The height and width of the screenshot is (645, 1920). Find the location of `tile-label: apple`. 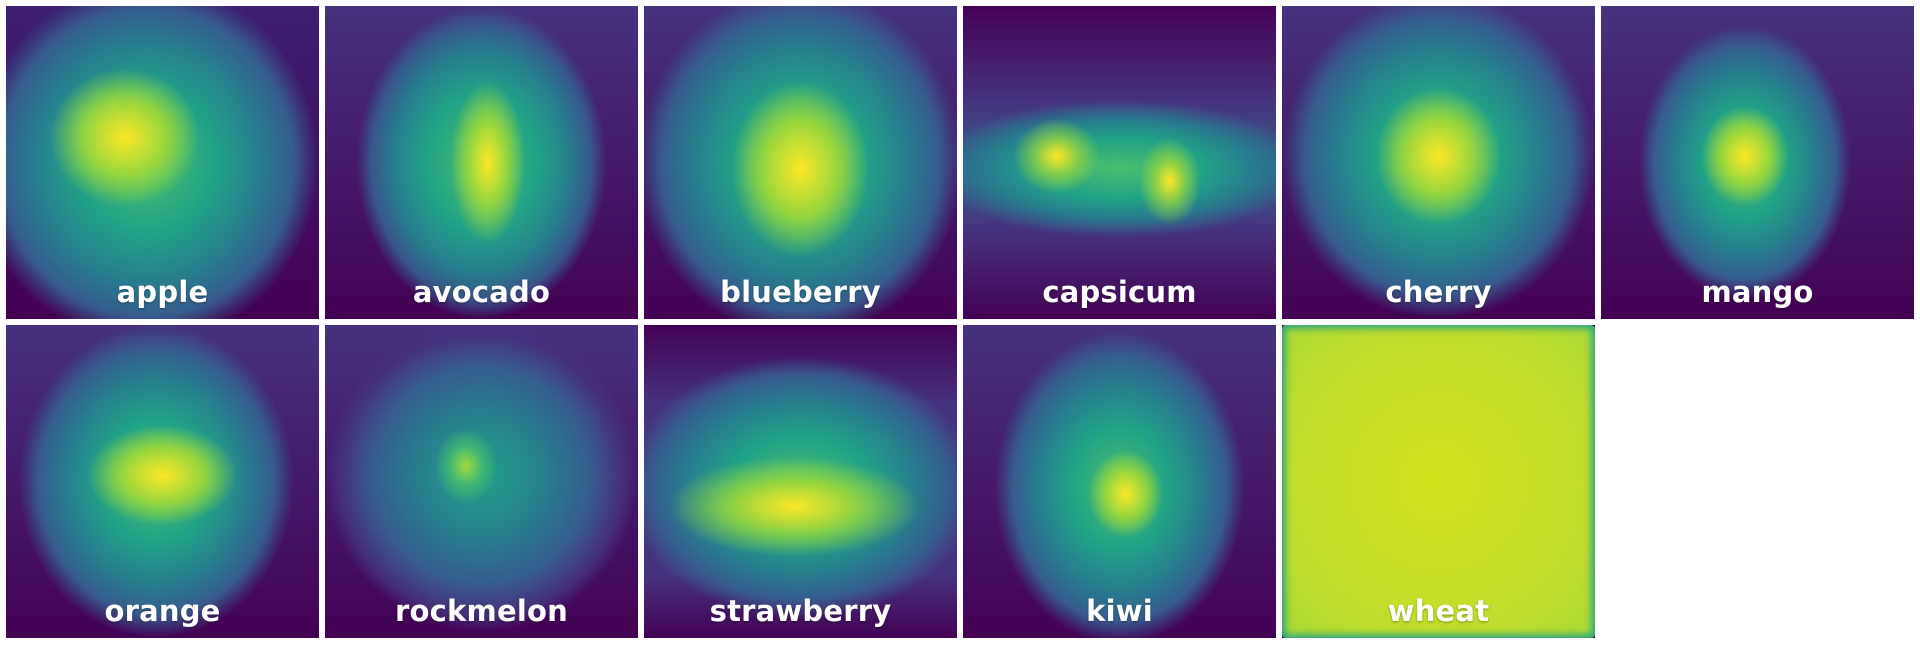

tile-label: apple is located at coordinates (162, 292).